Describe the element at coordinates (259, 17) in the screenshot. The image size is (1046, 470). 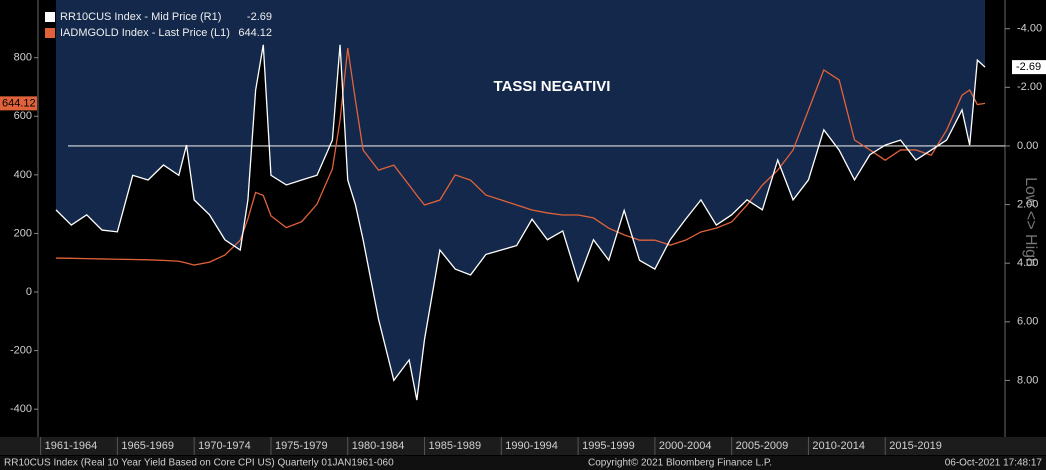
I see `legend-value: -2.69` at that location.